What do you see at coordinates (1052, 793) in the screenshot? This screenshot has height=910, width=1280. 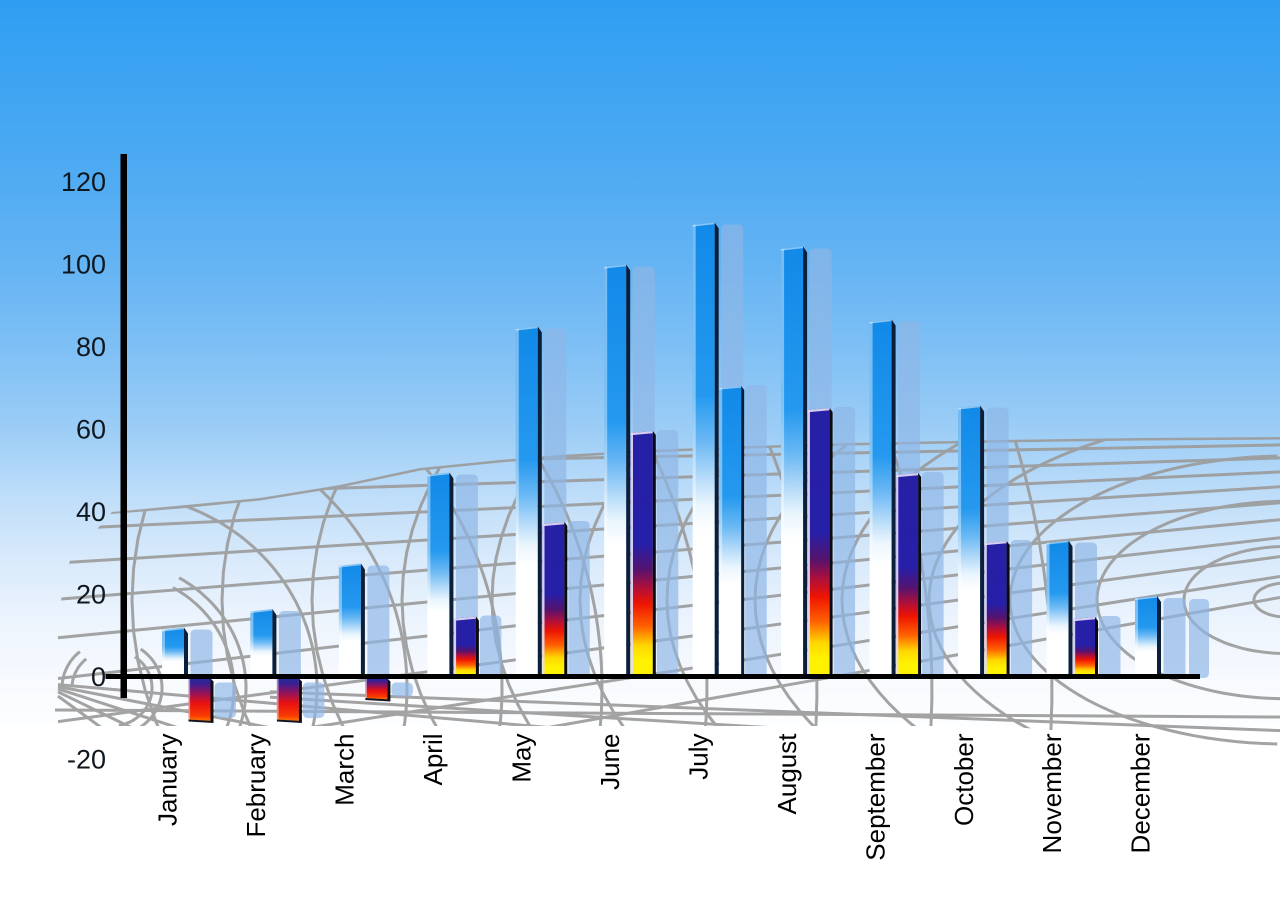 I see `svg-text: November` at bounding box center [1052, 793].